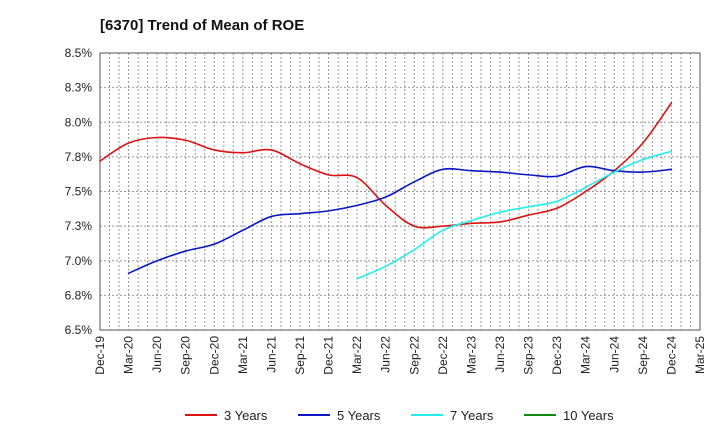 Image resolution: width=720 pixels, height=440 pixels. Describe the element at coordinates (500, 354) in the screenshot. I see `x-tick-label: Jun-23` at that location.